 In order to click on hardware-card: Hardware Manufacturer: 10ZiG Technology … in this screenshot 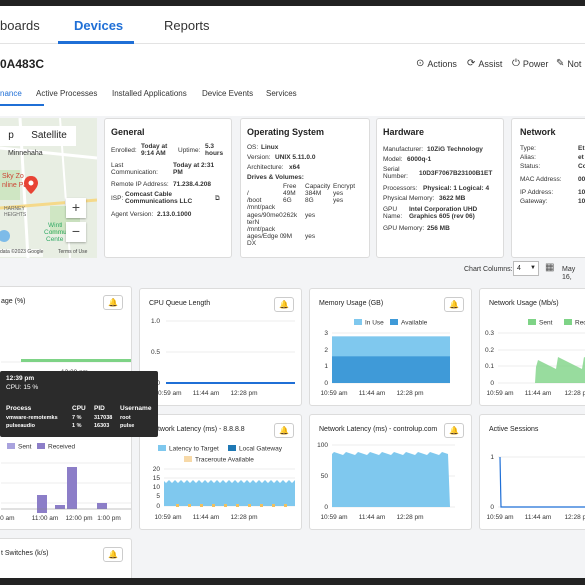, I will do `click(440, 188)`.